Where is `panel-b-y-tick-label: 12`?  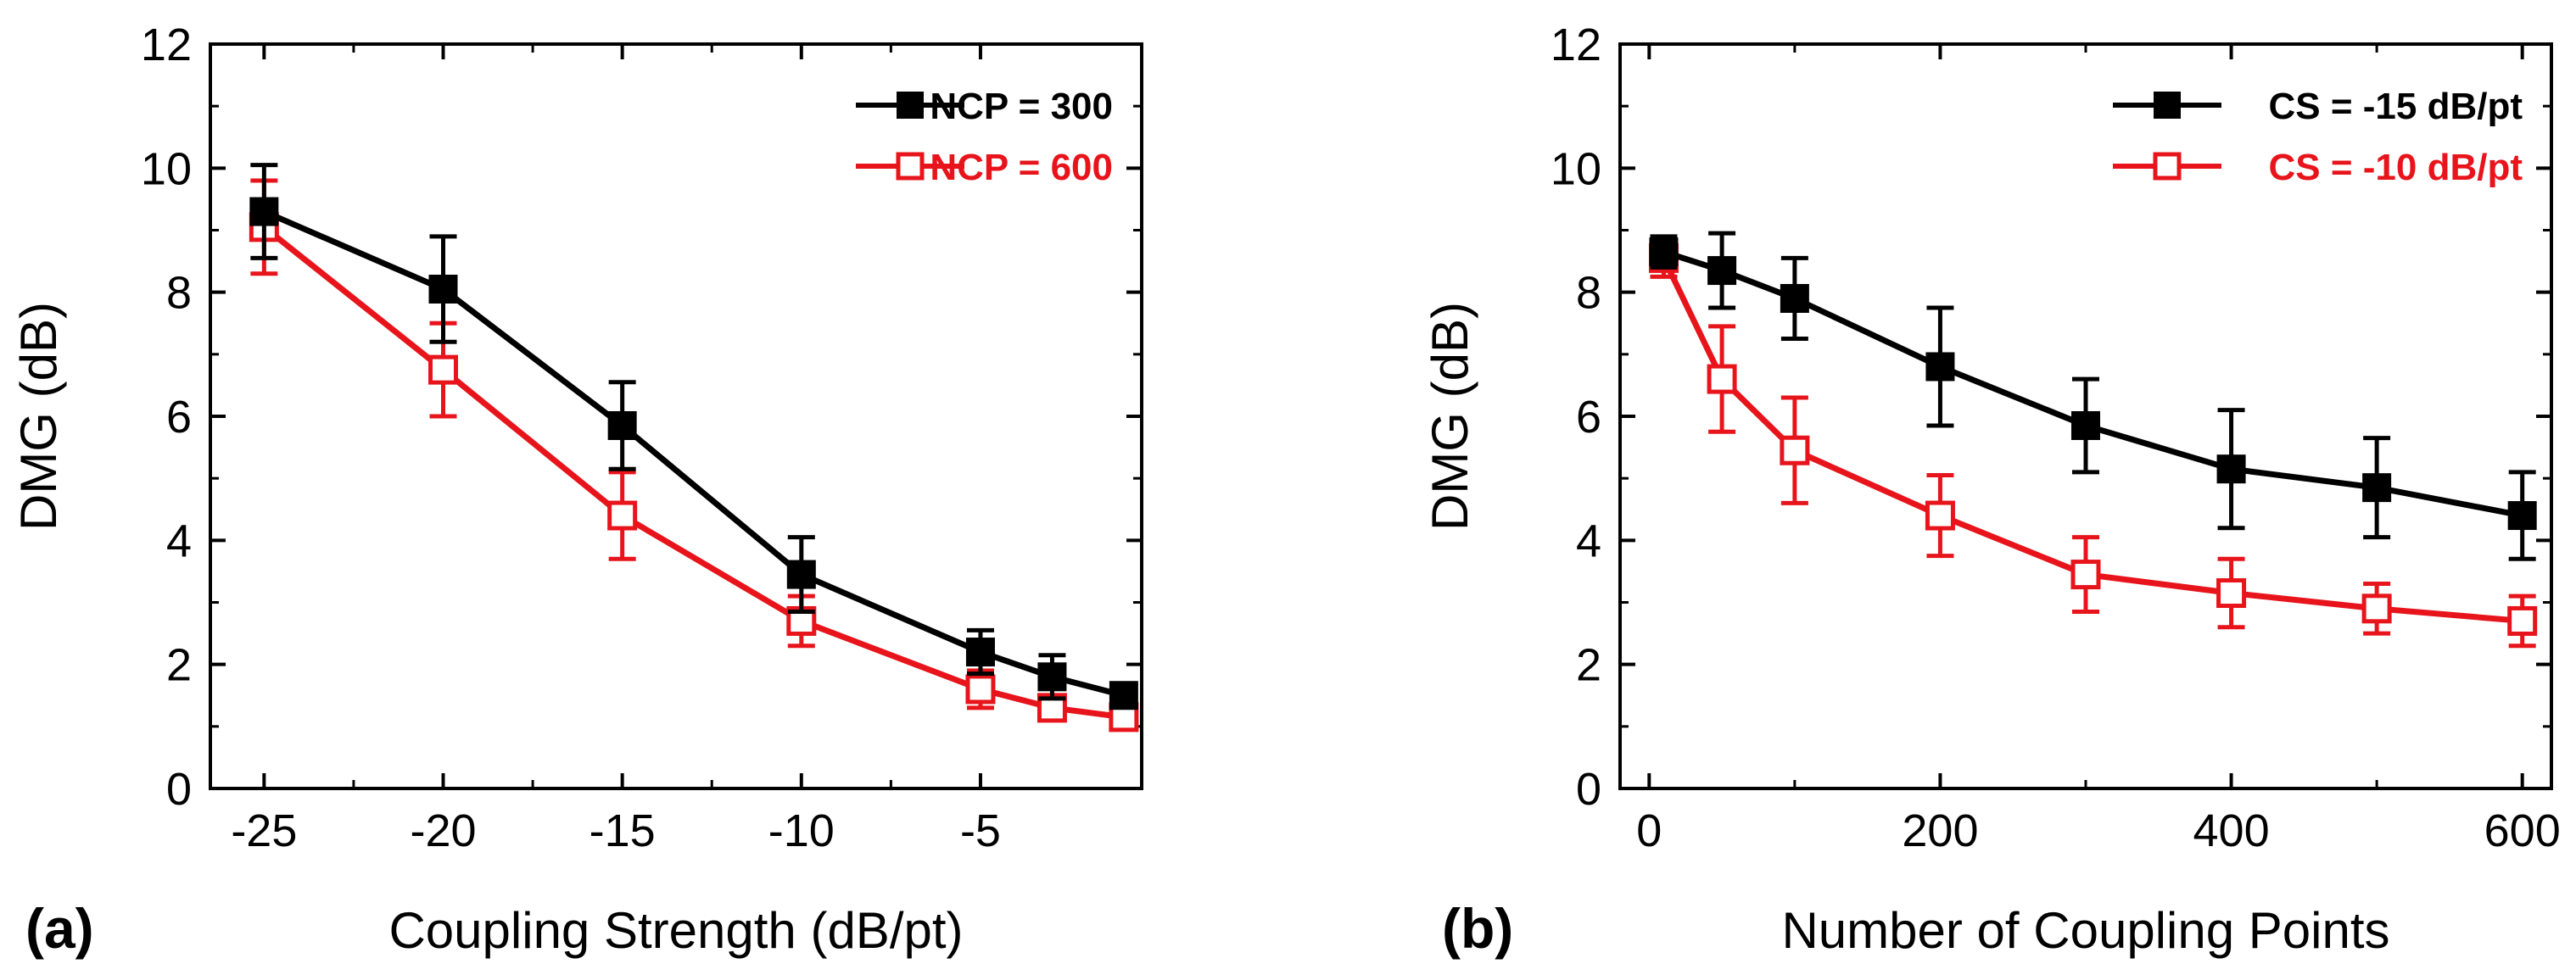
panel-b-y-tick-label: 12 is located at coordinates (1576, 45).